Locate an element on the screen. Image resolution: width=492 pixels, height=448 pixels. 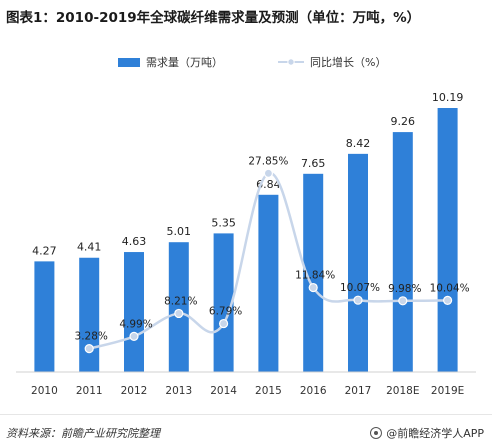
x-tick-label-2010: 2010 is located at coordinates (44, 391).